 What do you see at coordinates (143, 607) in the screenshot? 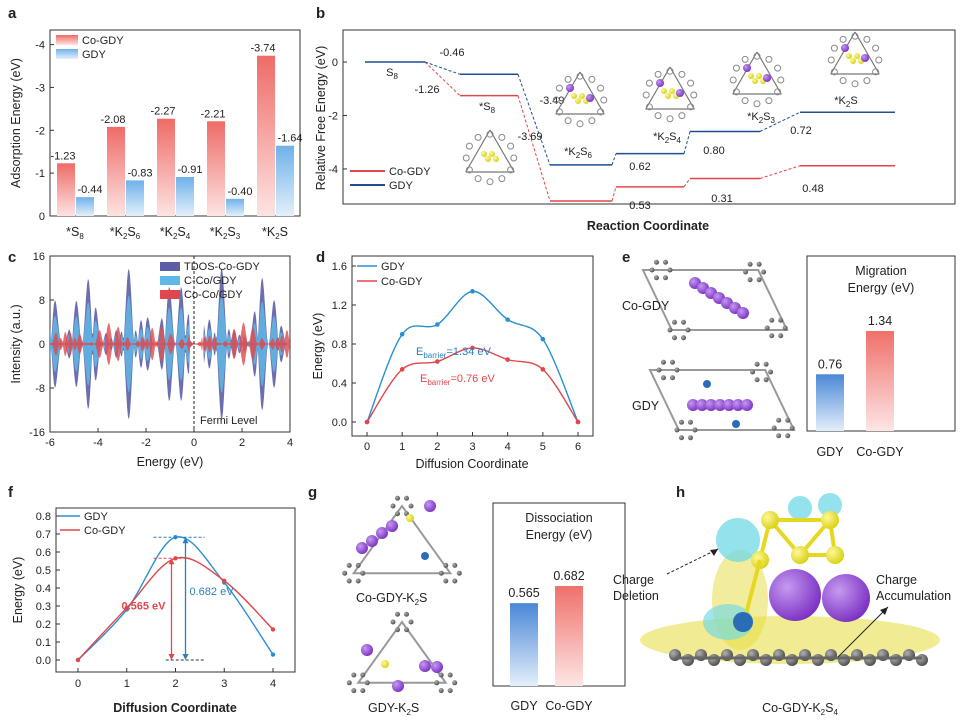
I see `annotation-co-gdy-energy: 0.565 eV` at bounding box center [143, 607].